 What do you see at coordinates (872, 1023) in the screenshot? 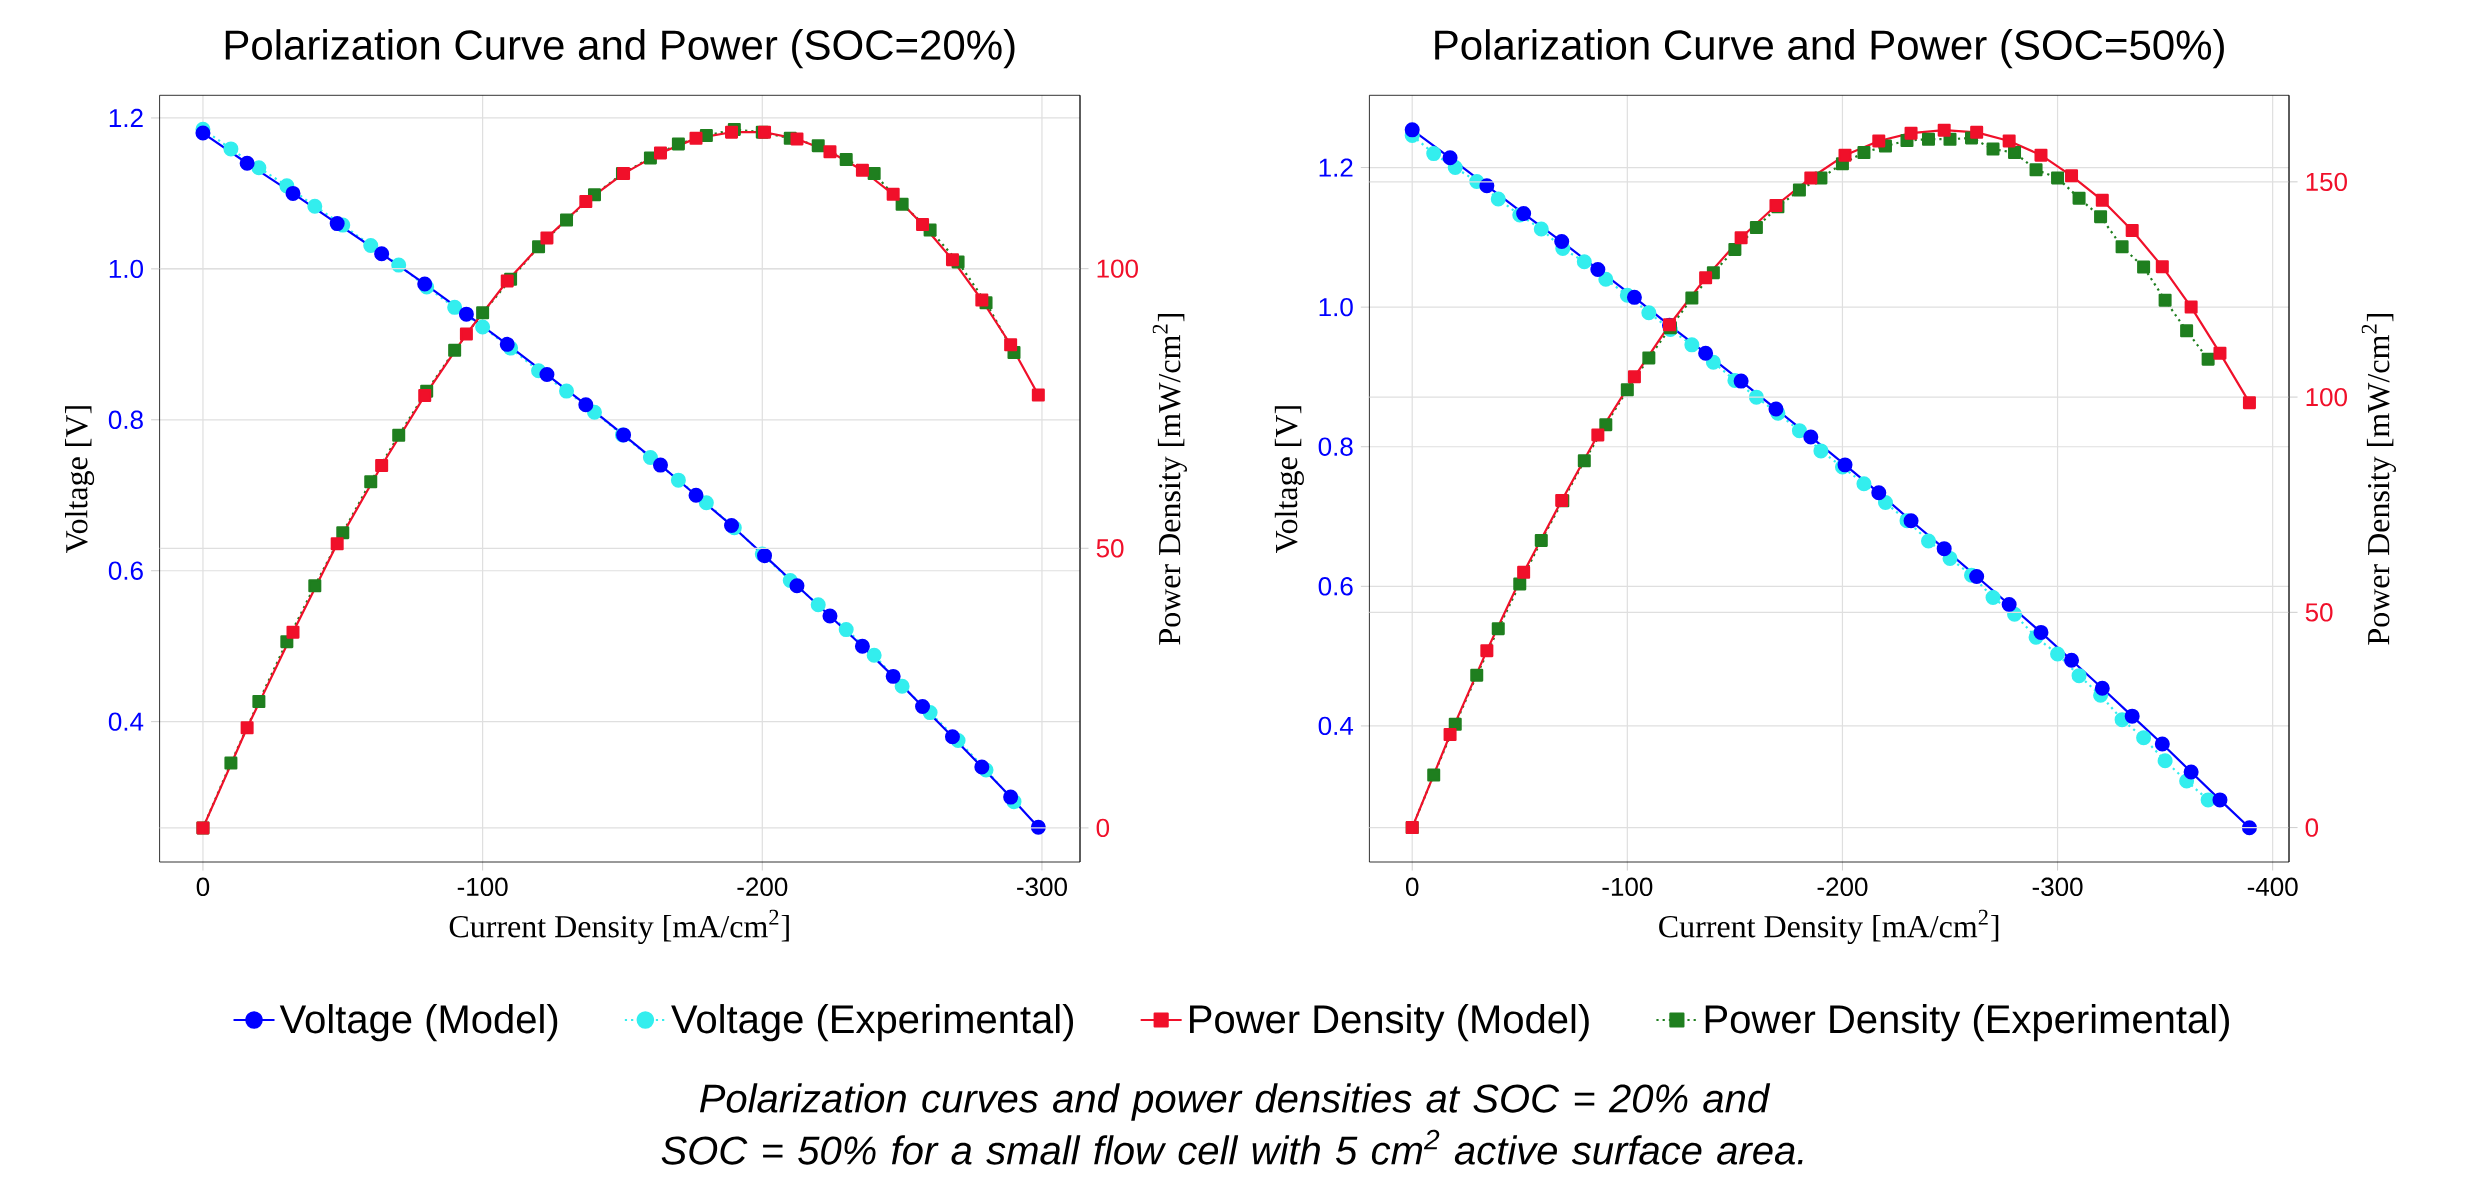
I see `legend-label: Voltage (Experimental)` at bounding box center [872, 1023].